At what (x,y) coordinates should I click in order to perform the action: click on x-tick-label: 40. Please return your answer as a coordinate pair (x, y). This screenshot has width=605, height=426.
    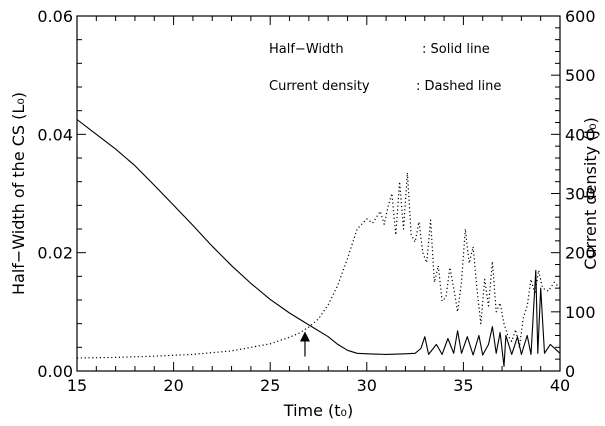
    Looking at the image, I should click on (560, 385).